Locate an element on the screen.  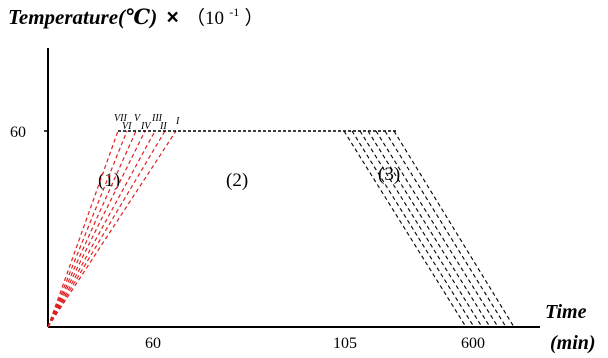
y-axis-title: Temperature(℃) × （10 -1 ） is located at coordinates (136, 14).